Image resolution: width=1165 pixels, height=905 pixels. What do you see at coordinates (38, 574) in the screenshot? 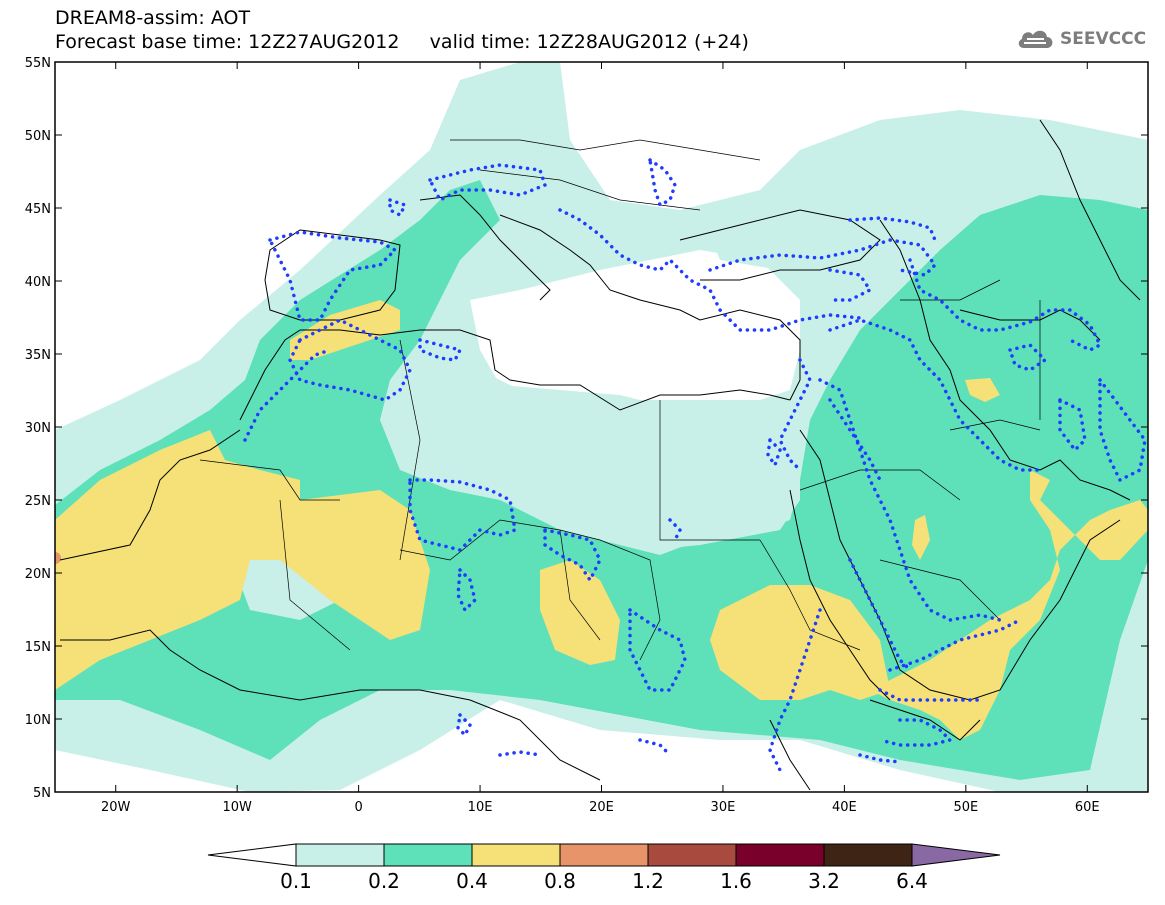
I see `lat-tick-label: 20N` at bounding box center [38, 574].